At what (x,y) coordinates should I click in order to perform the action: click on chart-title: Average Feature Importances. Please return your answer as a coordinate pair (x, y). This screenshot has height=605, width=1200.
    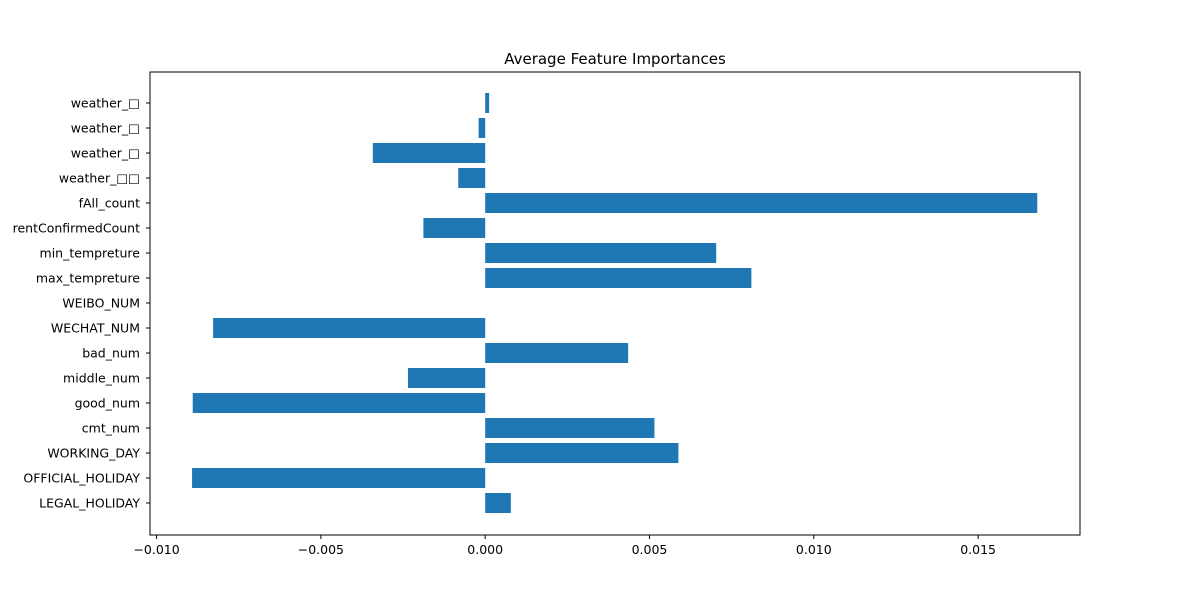
    Looking at the image, I should click on (615, 59).